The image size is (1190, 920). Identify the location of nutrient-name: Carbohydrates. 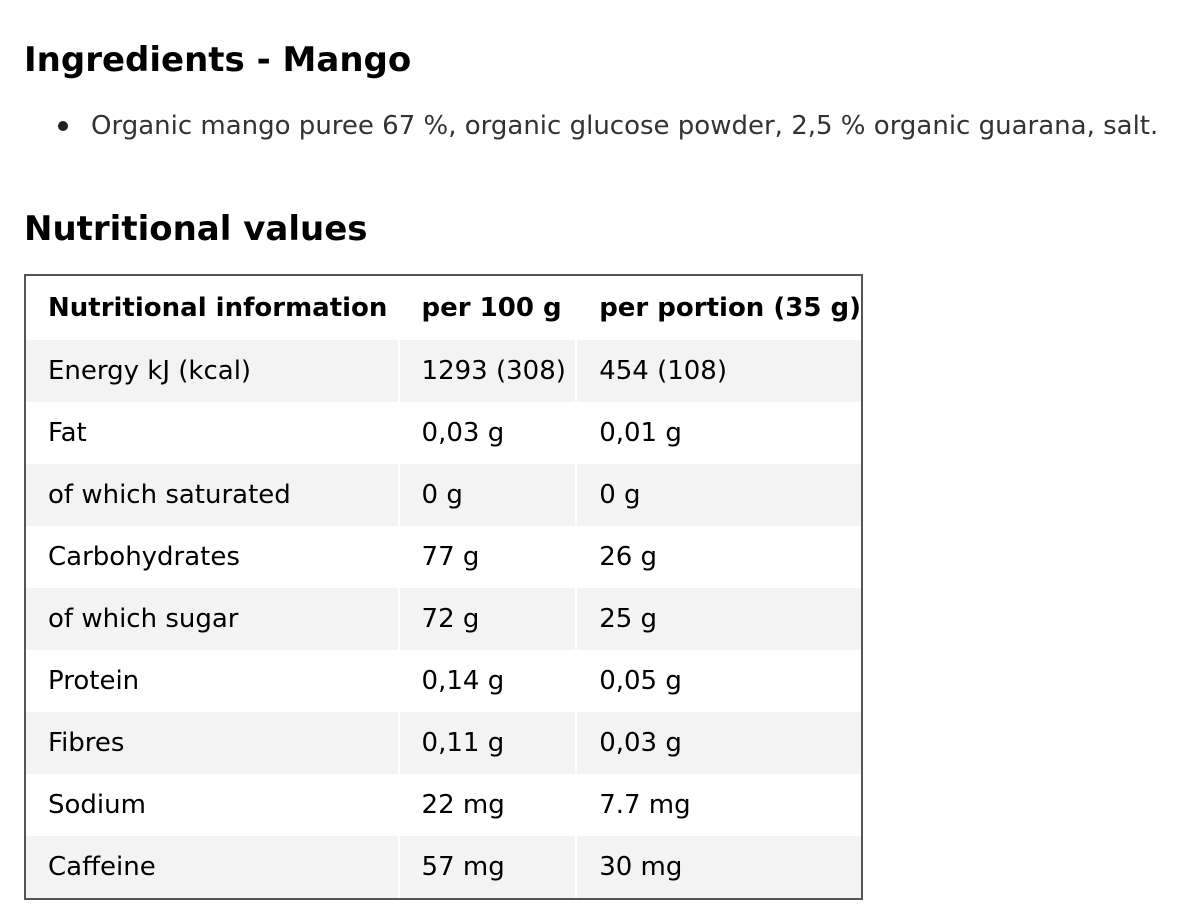
(213, 557).